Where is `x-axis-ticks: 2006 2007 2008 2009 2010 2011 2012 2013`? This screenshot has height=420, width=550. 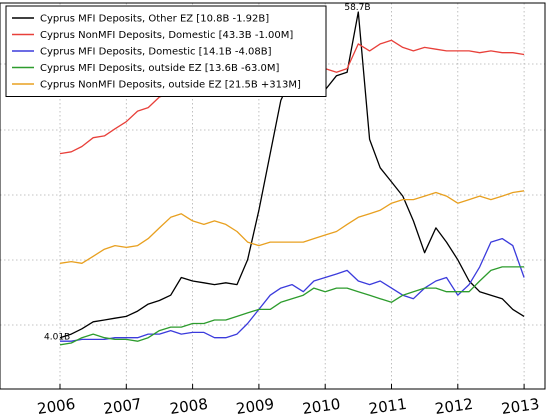 x-axis-ticks: 2006 2007 2008 2009 2010 2011 2012 2013 is located at coordinates (288, 401).